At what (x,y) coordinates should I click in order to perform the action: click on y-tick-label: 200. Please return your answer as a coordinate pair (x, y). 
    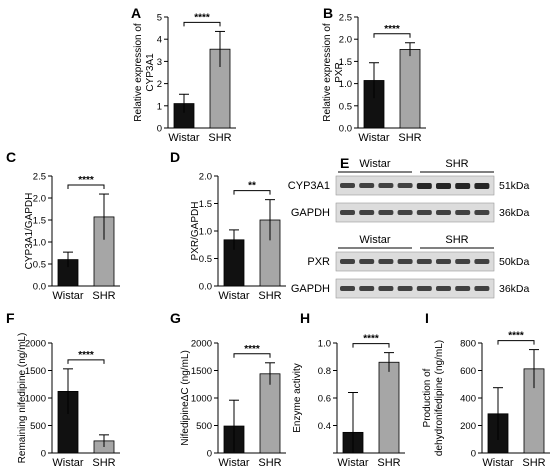
    Looking at the image, I should click on (468, 426).